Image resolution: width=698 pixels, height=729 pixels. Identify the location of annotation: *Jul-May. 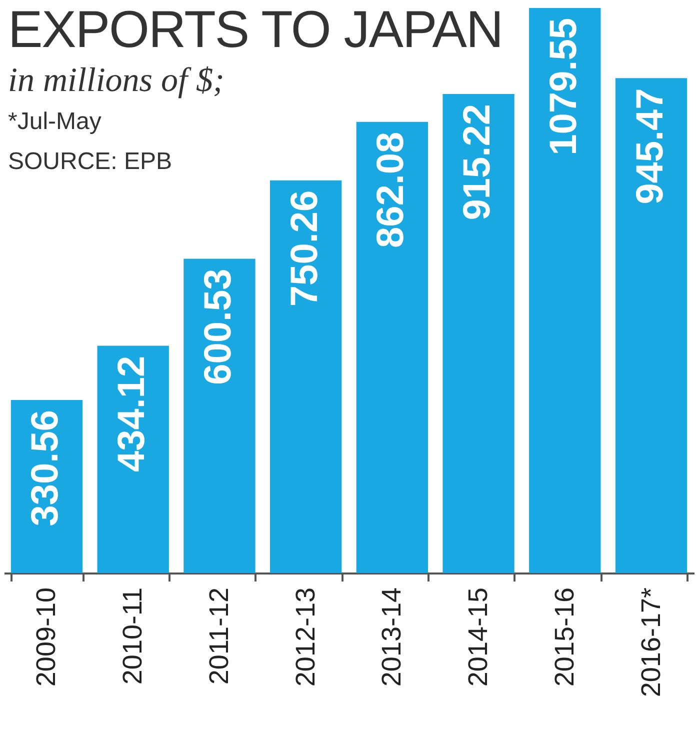
(55, 121).